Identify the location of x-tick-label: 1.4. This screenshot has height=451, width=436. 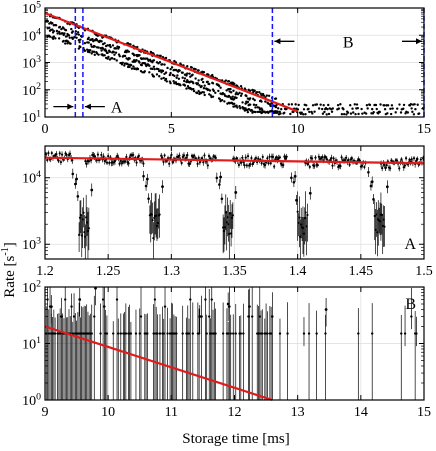
(298, 271).